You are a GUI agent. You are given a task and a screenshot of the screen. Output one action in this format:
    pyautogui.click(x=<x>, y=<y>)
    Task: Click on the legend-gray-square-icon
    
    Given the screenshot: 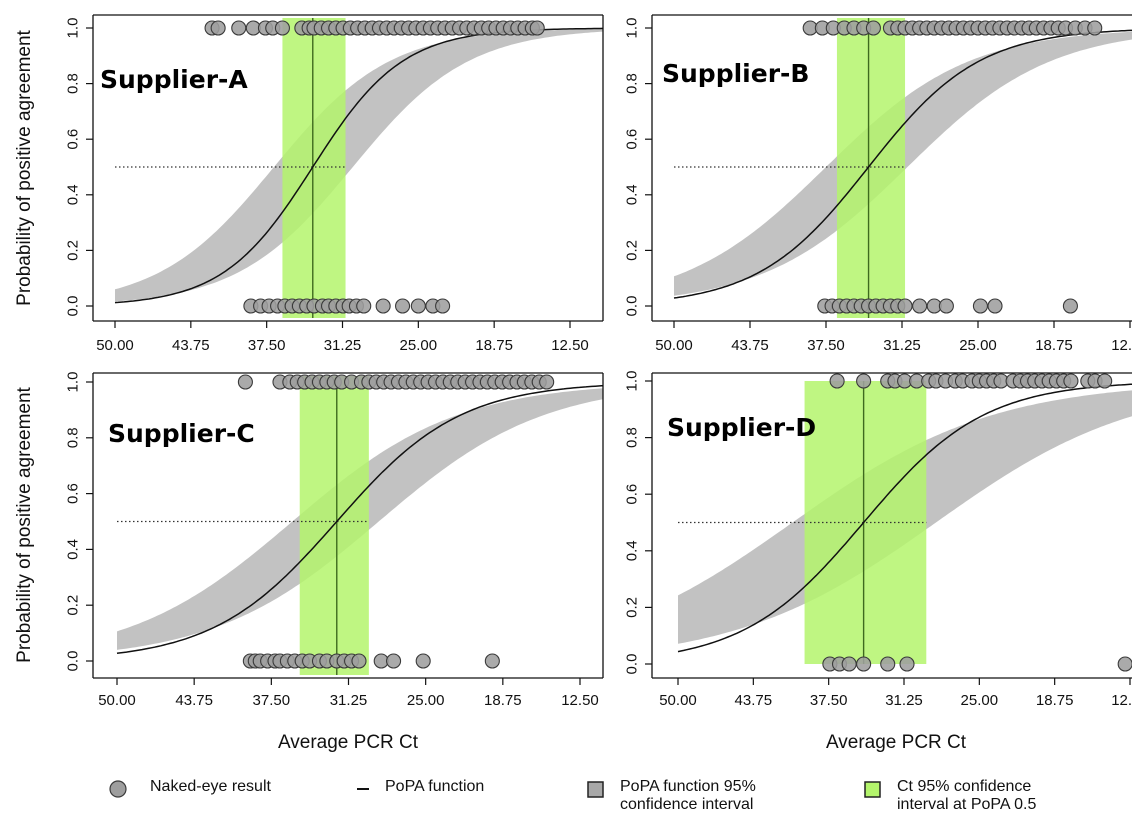 What is the action you would take?
    pyautogui.click(x=595, y=789)
    